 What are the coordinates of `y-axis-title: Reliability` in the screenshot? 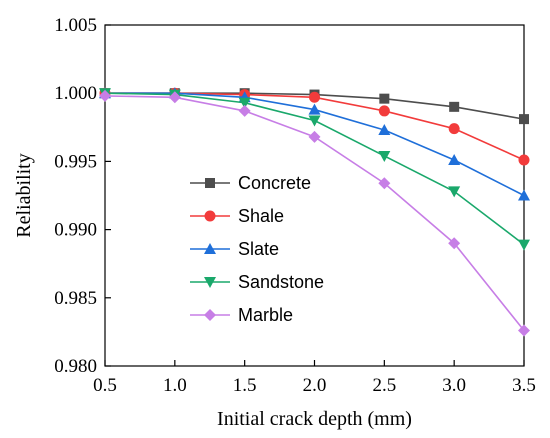 It's located at (24, 195).